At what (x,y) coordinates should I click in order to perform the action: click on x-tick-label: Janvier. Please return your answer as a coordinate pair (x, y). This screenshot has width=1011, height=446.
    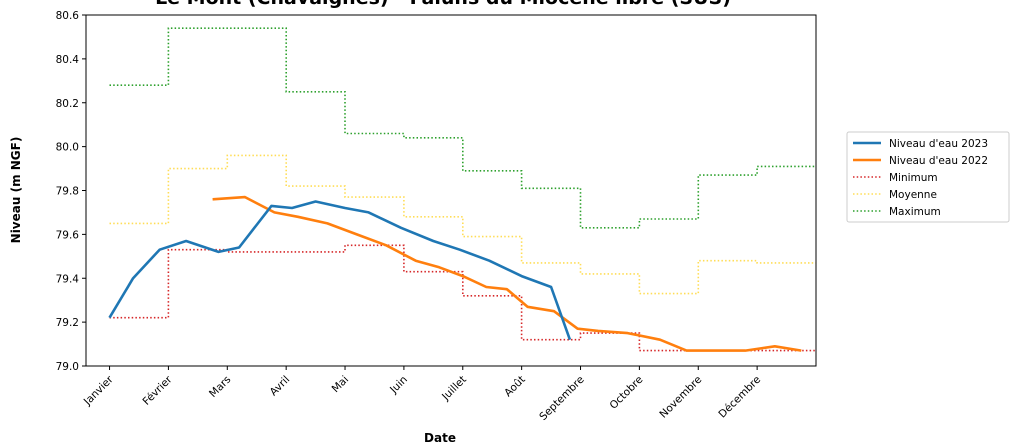
    Looking at the image, I should click on (98, 390).